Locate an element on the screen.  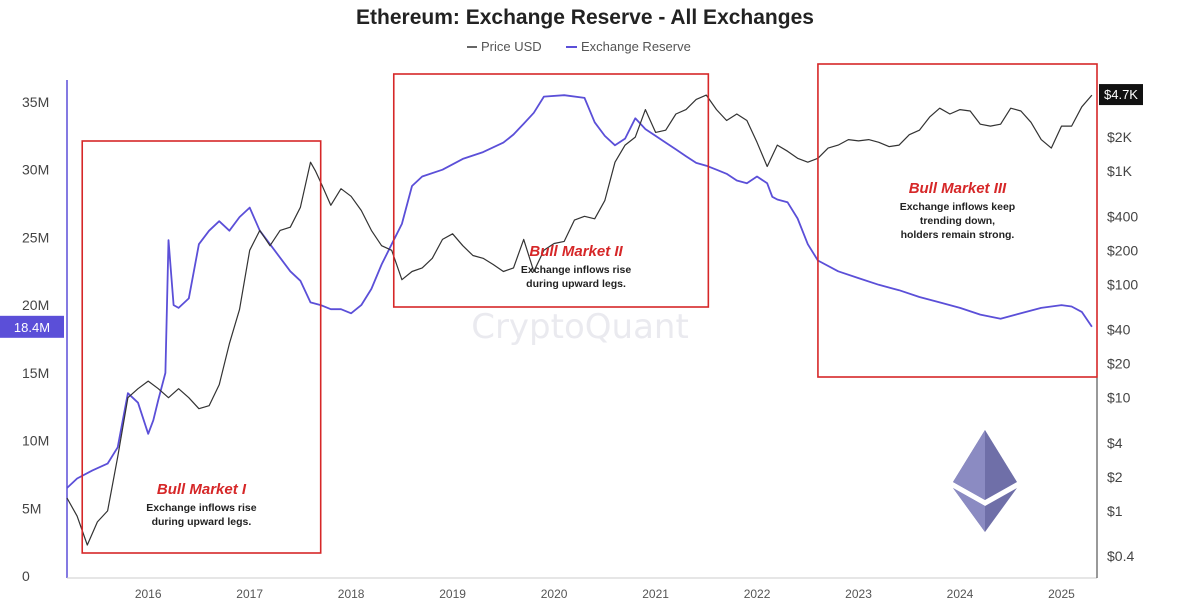
annotation-text: trending down, is located at coordinates (957, 221).